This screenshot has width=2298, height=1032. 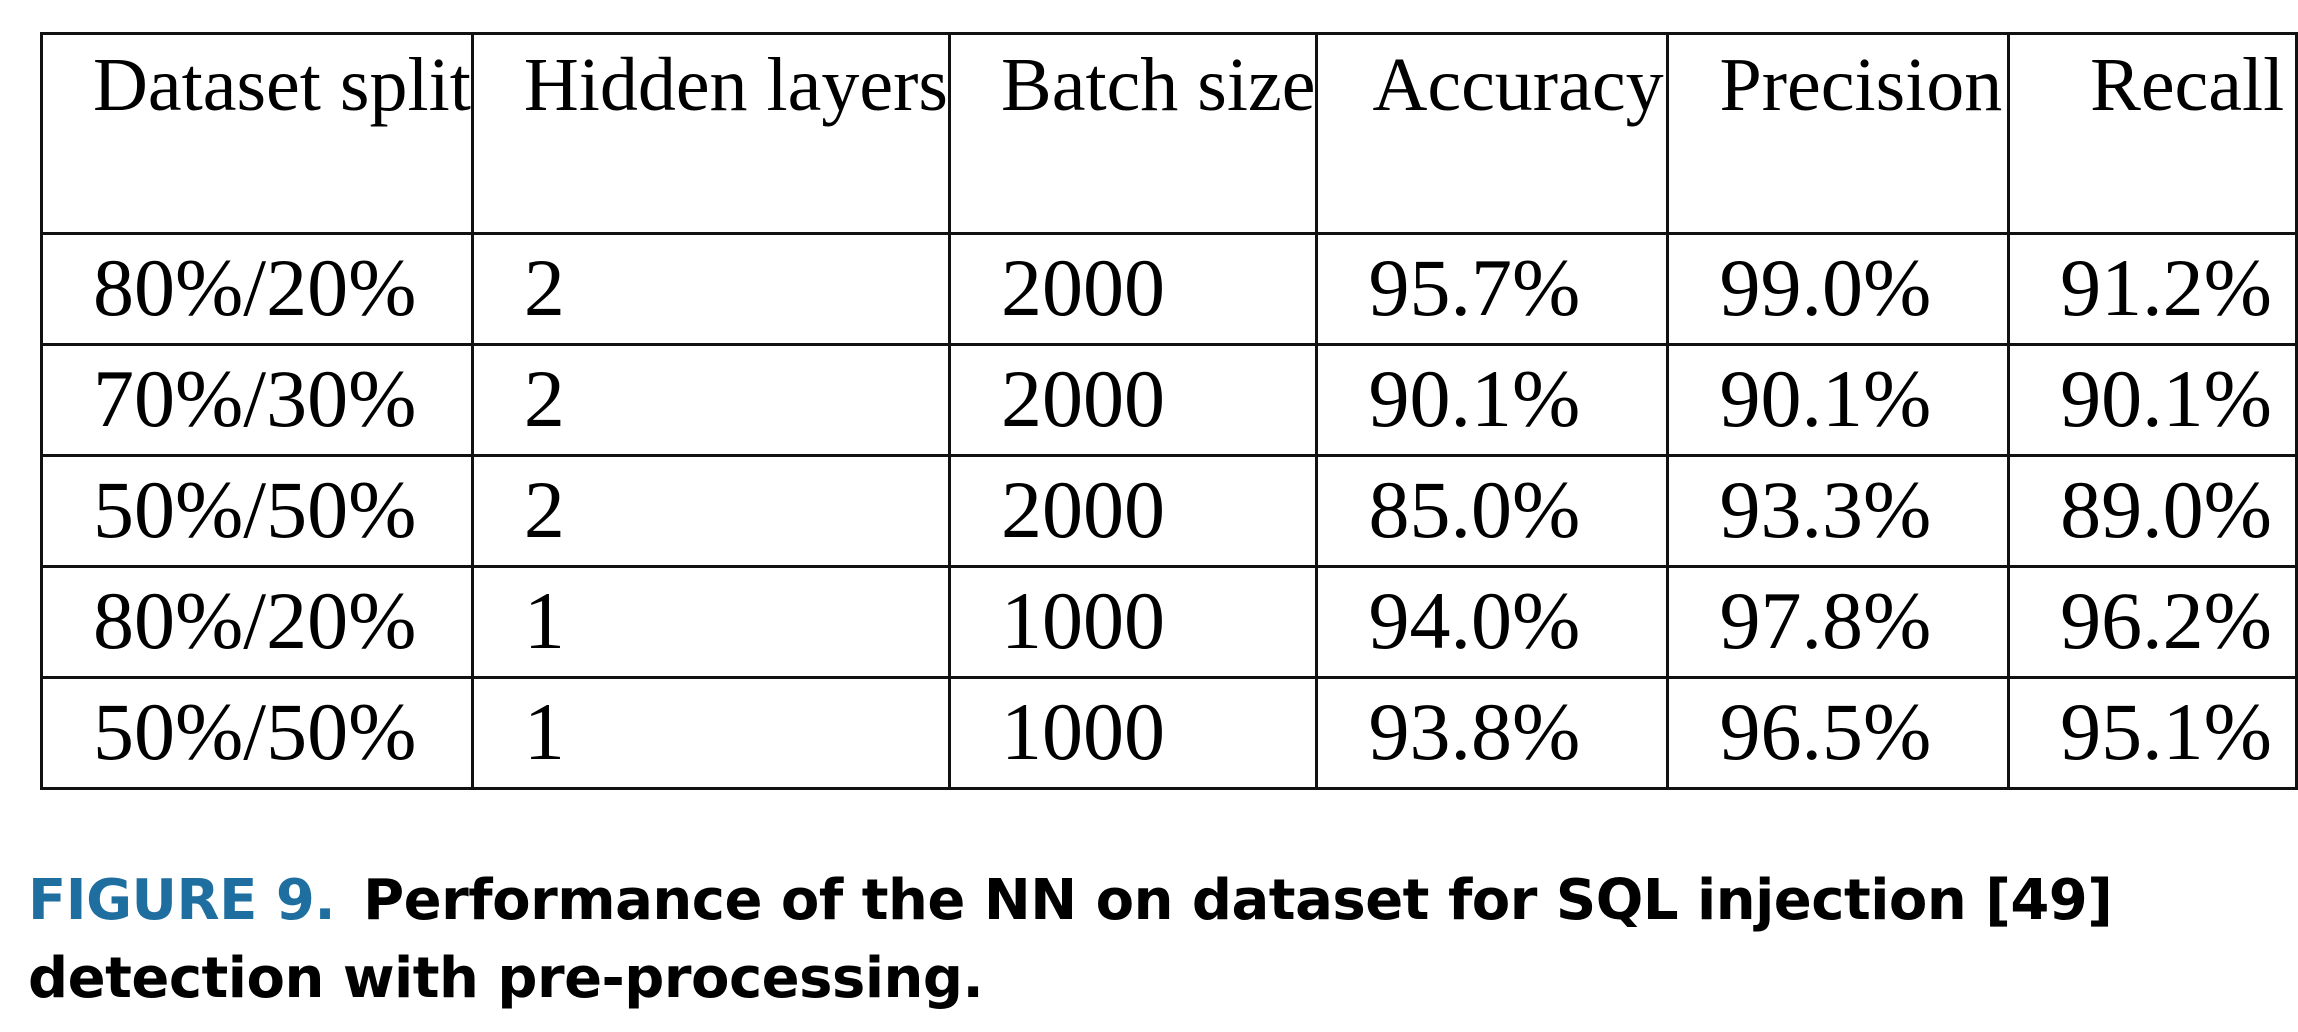 What do you see at coordinates (1492, 133) in the screenshot?
I see `header-accuracy: Accuracy` at bounding box center [1492, 133].